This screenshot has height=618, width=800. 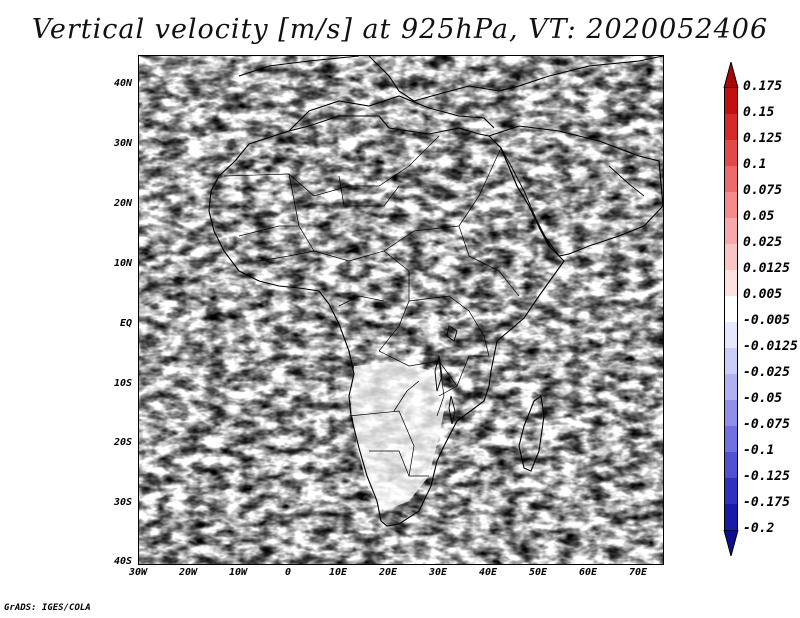 I want to click on colorbar-top-arrow, so click(x=731, y=75).